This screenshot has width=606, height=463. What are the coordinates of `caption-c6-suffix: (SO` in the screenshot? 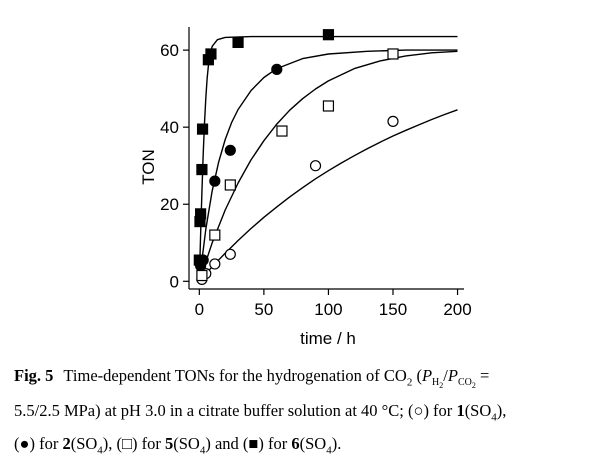 It's located at (313, 443).